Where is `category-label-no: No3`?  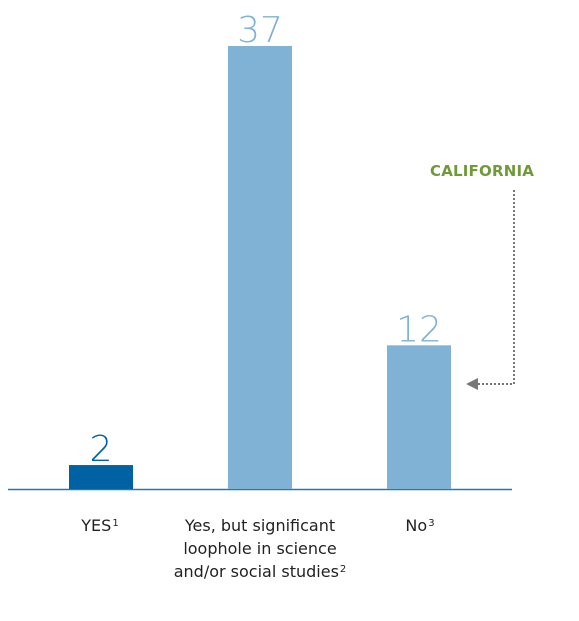 category-label-no: No3 is located at coordinates (420, 525).